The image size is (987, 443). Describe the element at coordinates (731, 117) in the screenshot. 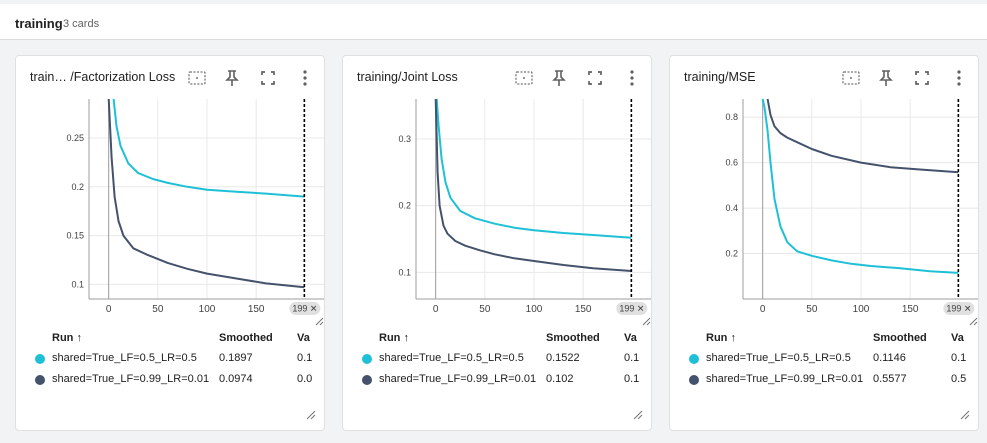

I see `y-tick-label: 0.8` at that location.